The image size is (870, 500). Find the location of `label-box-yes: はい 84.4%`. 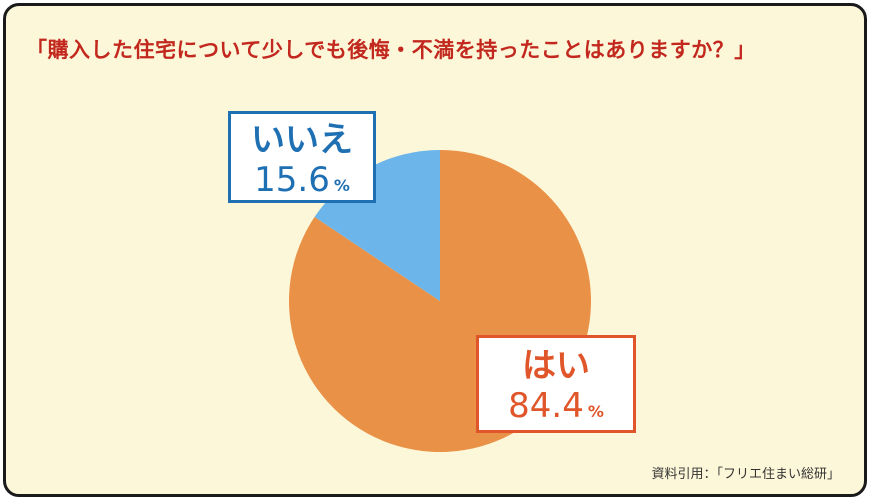

label-box-yes: はい 84.4% is located at coordinates (556, 384).